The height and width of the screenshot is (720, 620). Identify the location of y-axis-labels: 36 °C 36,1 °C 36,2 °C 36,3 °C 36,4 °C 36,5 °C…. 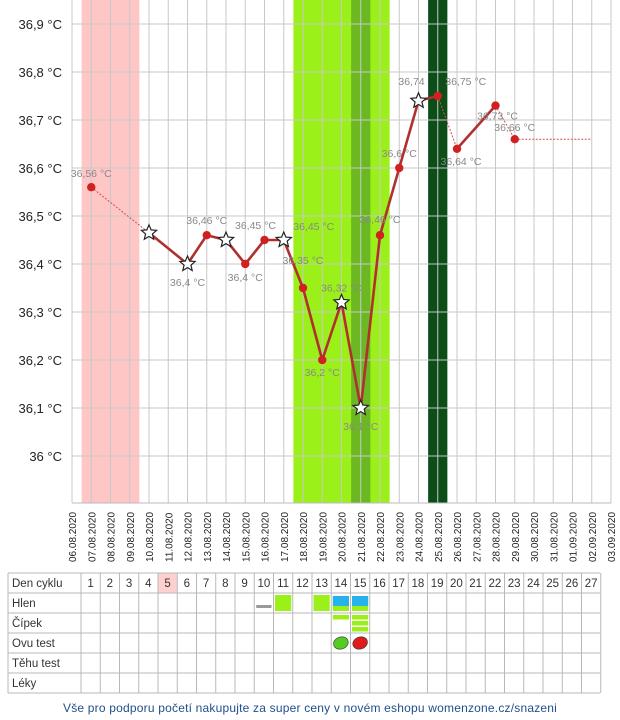
(40, 240).